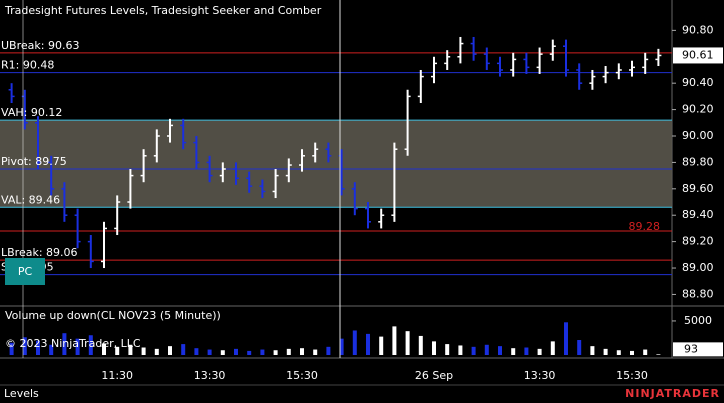 The width and height of the screenshot is (724, 403). What do you see at coordinates (691, 348) in the screenshot?
I see `last-volume-label: 93` at bounding box center [691, 348].